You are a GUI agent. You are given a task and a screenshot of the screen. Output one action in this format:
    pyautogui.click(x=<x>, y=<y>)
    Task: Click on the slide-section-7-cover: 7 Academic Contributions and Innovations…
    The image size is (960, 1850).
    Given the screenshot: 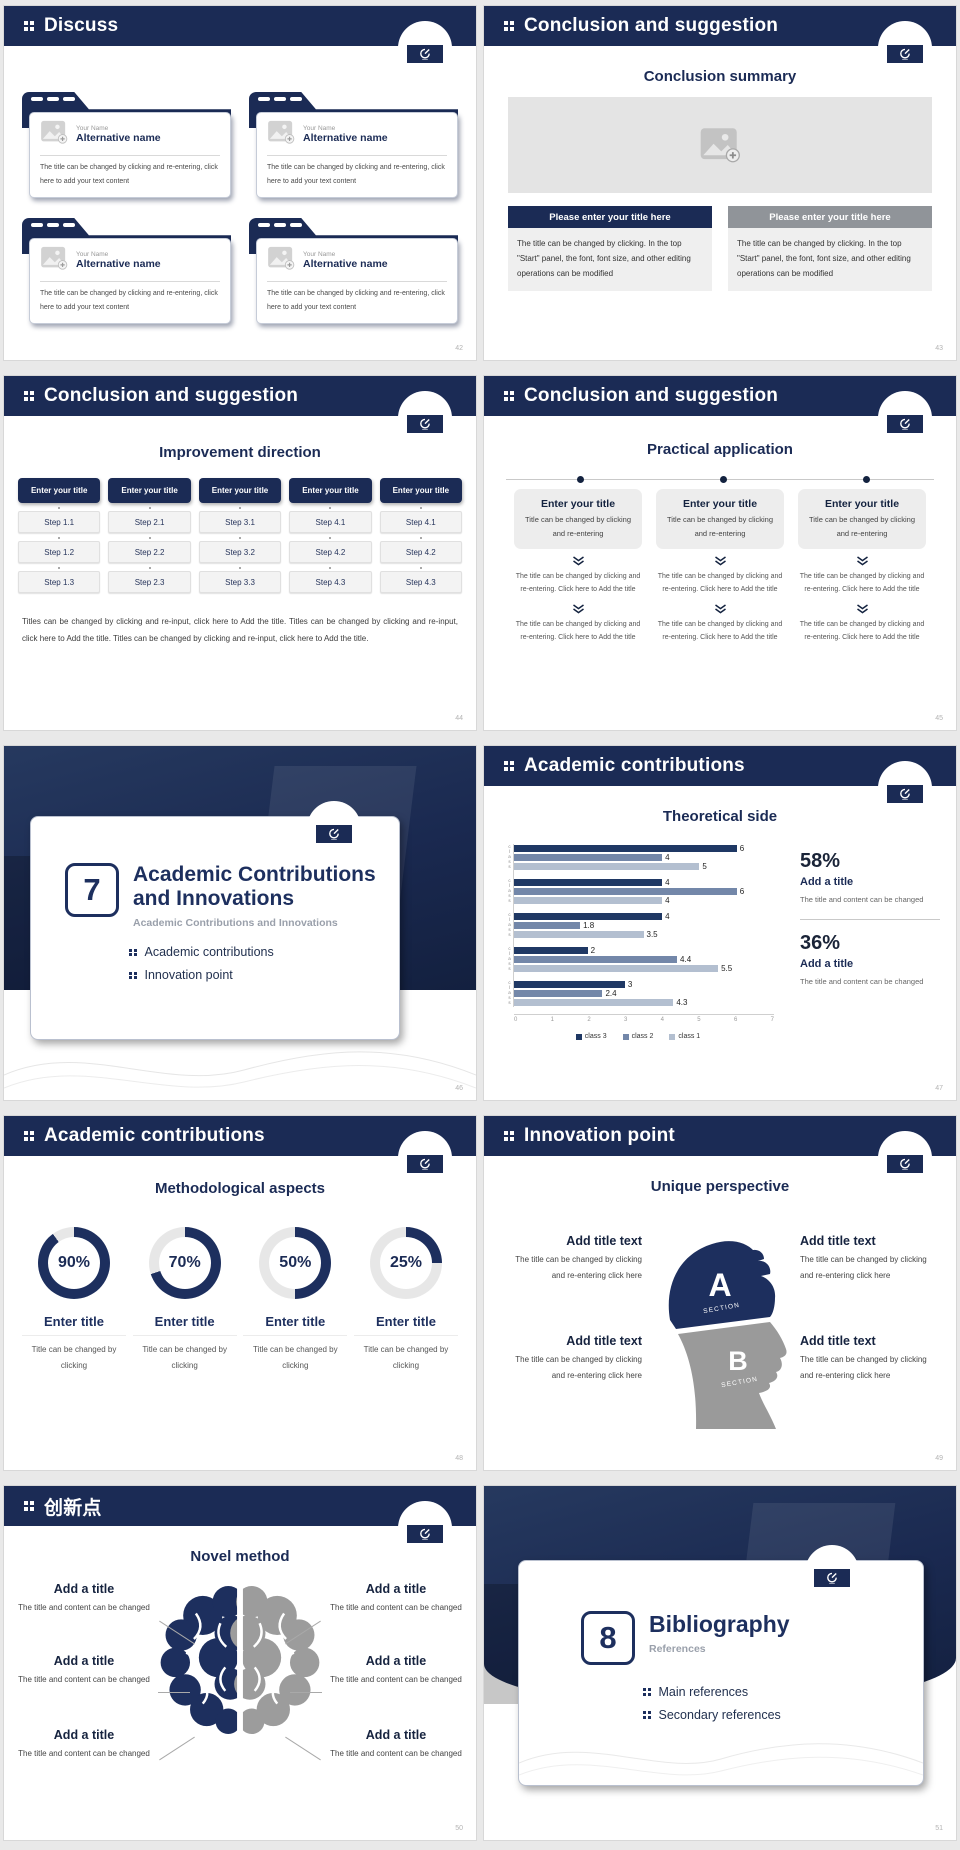 What is the action you would take?
    pyautogui.click(x=240, y=923)
    